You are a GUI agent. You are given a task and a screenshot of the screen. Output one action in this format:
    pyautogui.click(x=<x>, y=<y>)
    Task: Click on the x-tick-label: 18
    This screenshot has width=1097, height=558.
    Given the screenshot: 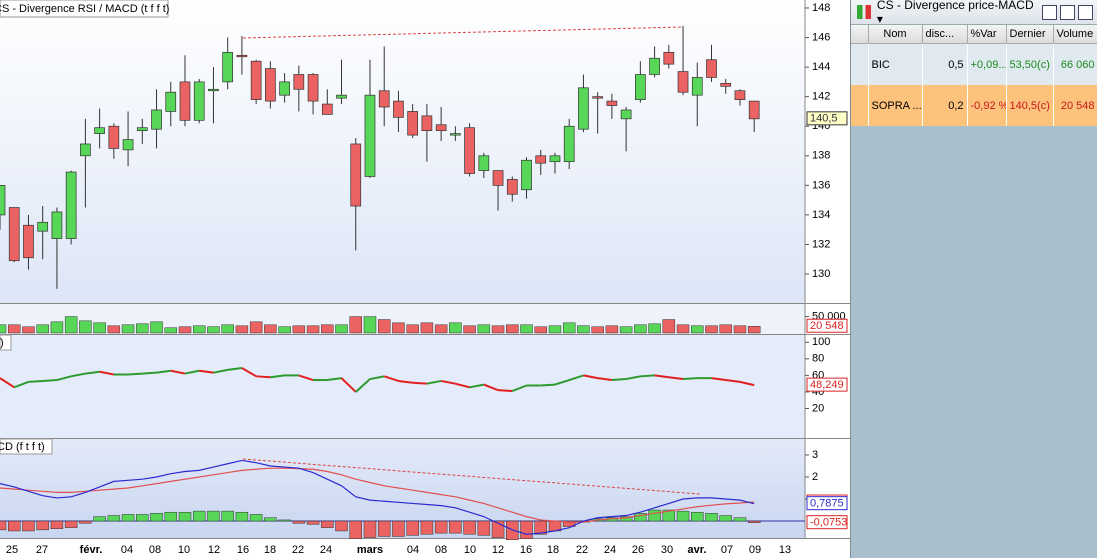 What is the action you would take?
    pyautogui.click(x=270, y=550)
    